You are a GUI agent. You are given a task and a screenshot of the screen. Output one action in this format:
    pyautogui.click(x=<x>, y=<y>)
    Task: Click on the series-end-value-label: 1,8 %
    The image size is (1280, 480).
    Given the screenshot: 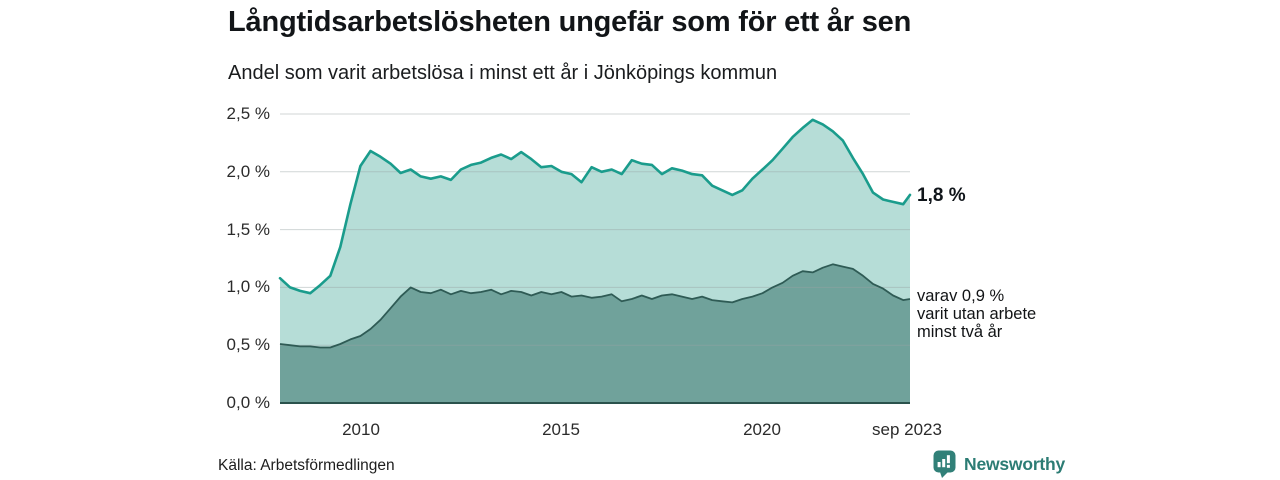 What is the action you would take?
    pyautogui.click(x=941, y=195)
    